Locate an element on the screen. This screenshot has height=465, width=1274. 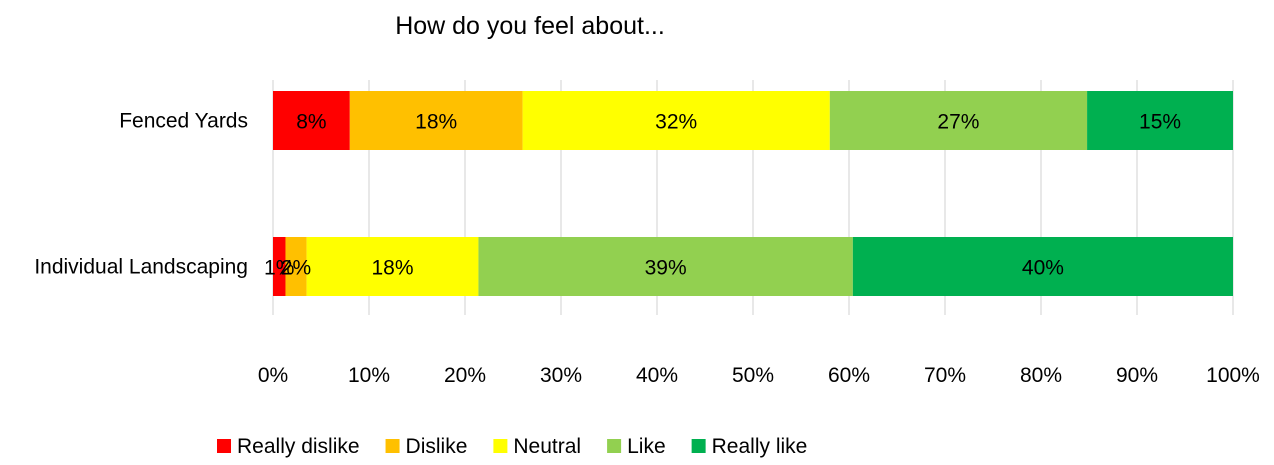
x-tick-label: 100% is located at coordinates (1233, 375).